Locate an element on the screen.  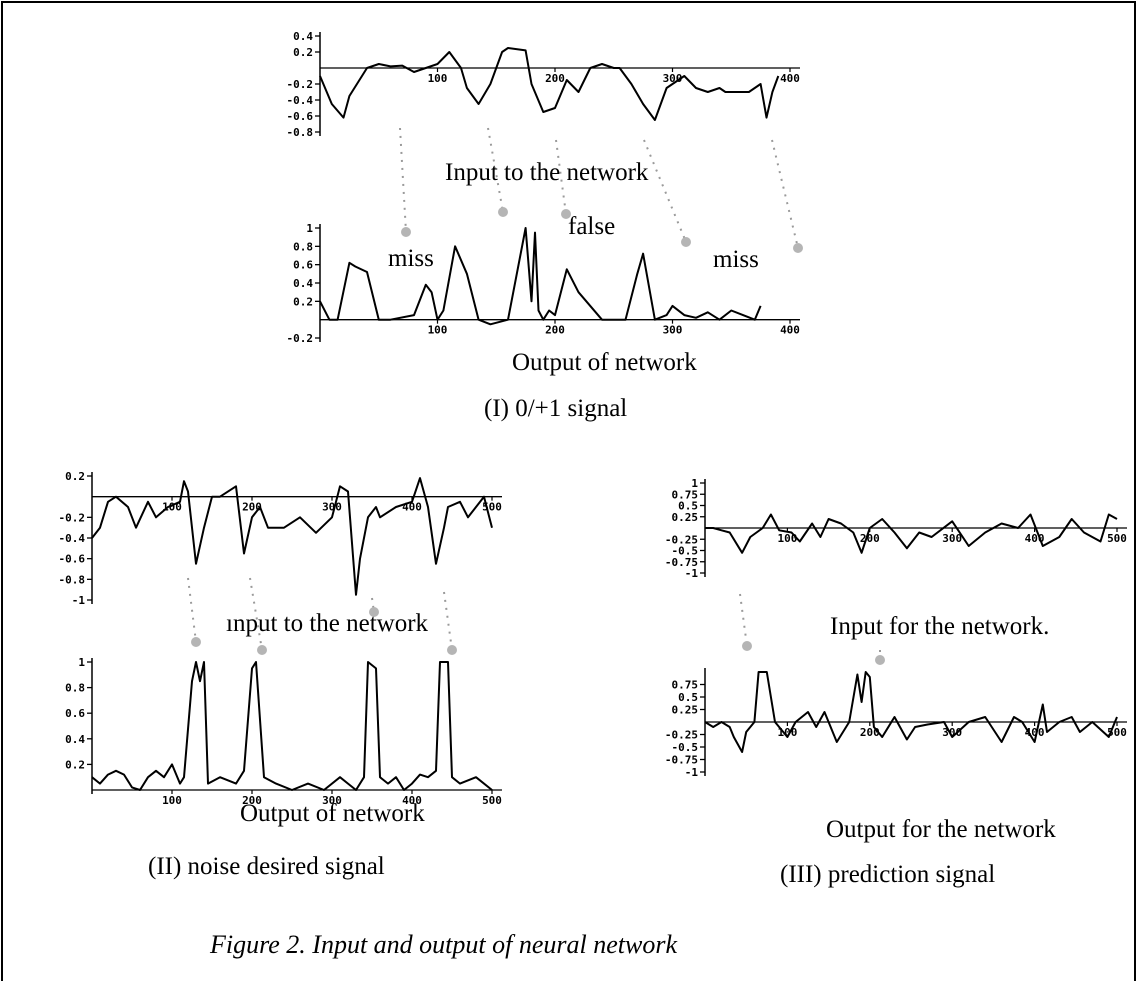
p2_in-ytick-label: -0.6 is located at coordinates (72, 559).